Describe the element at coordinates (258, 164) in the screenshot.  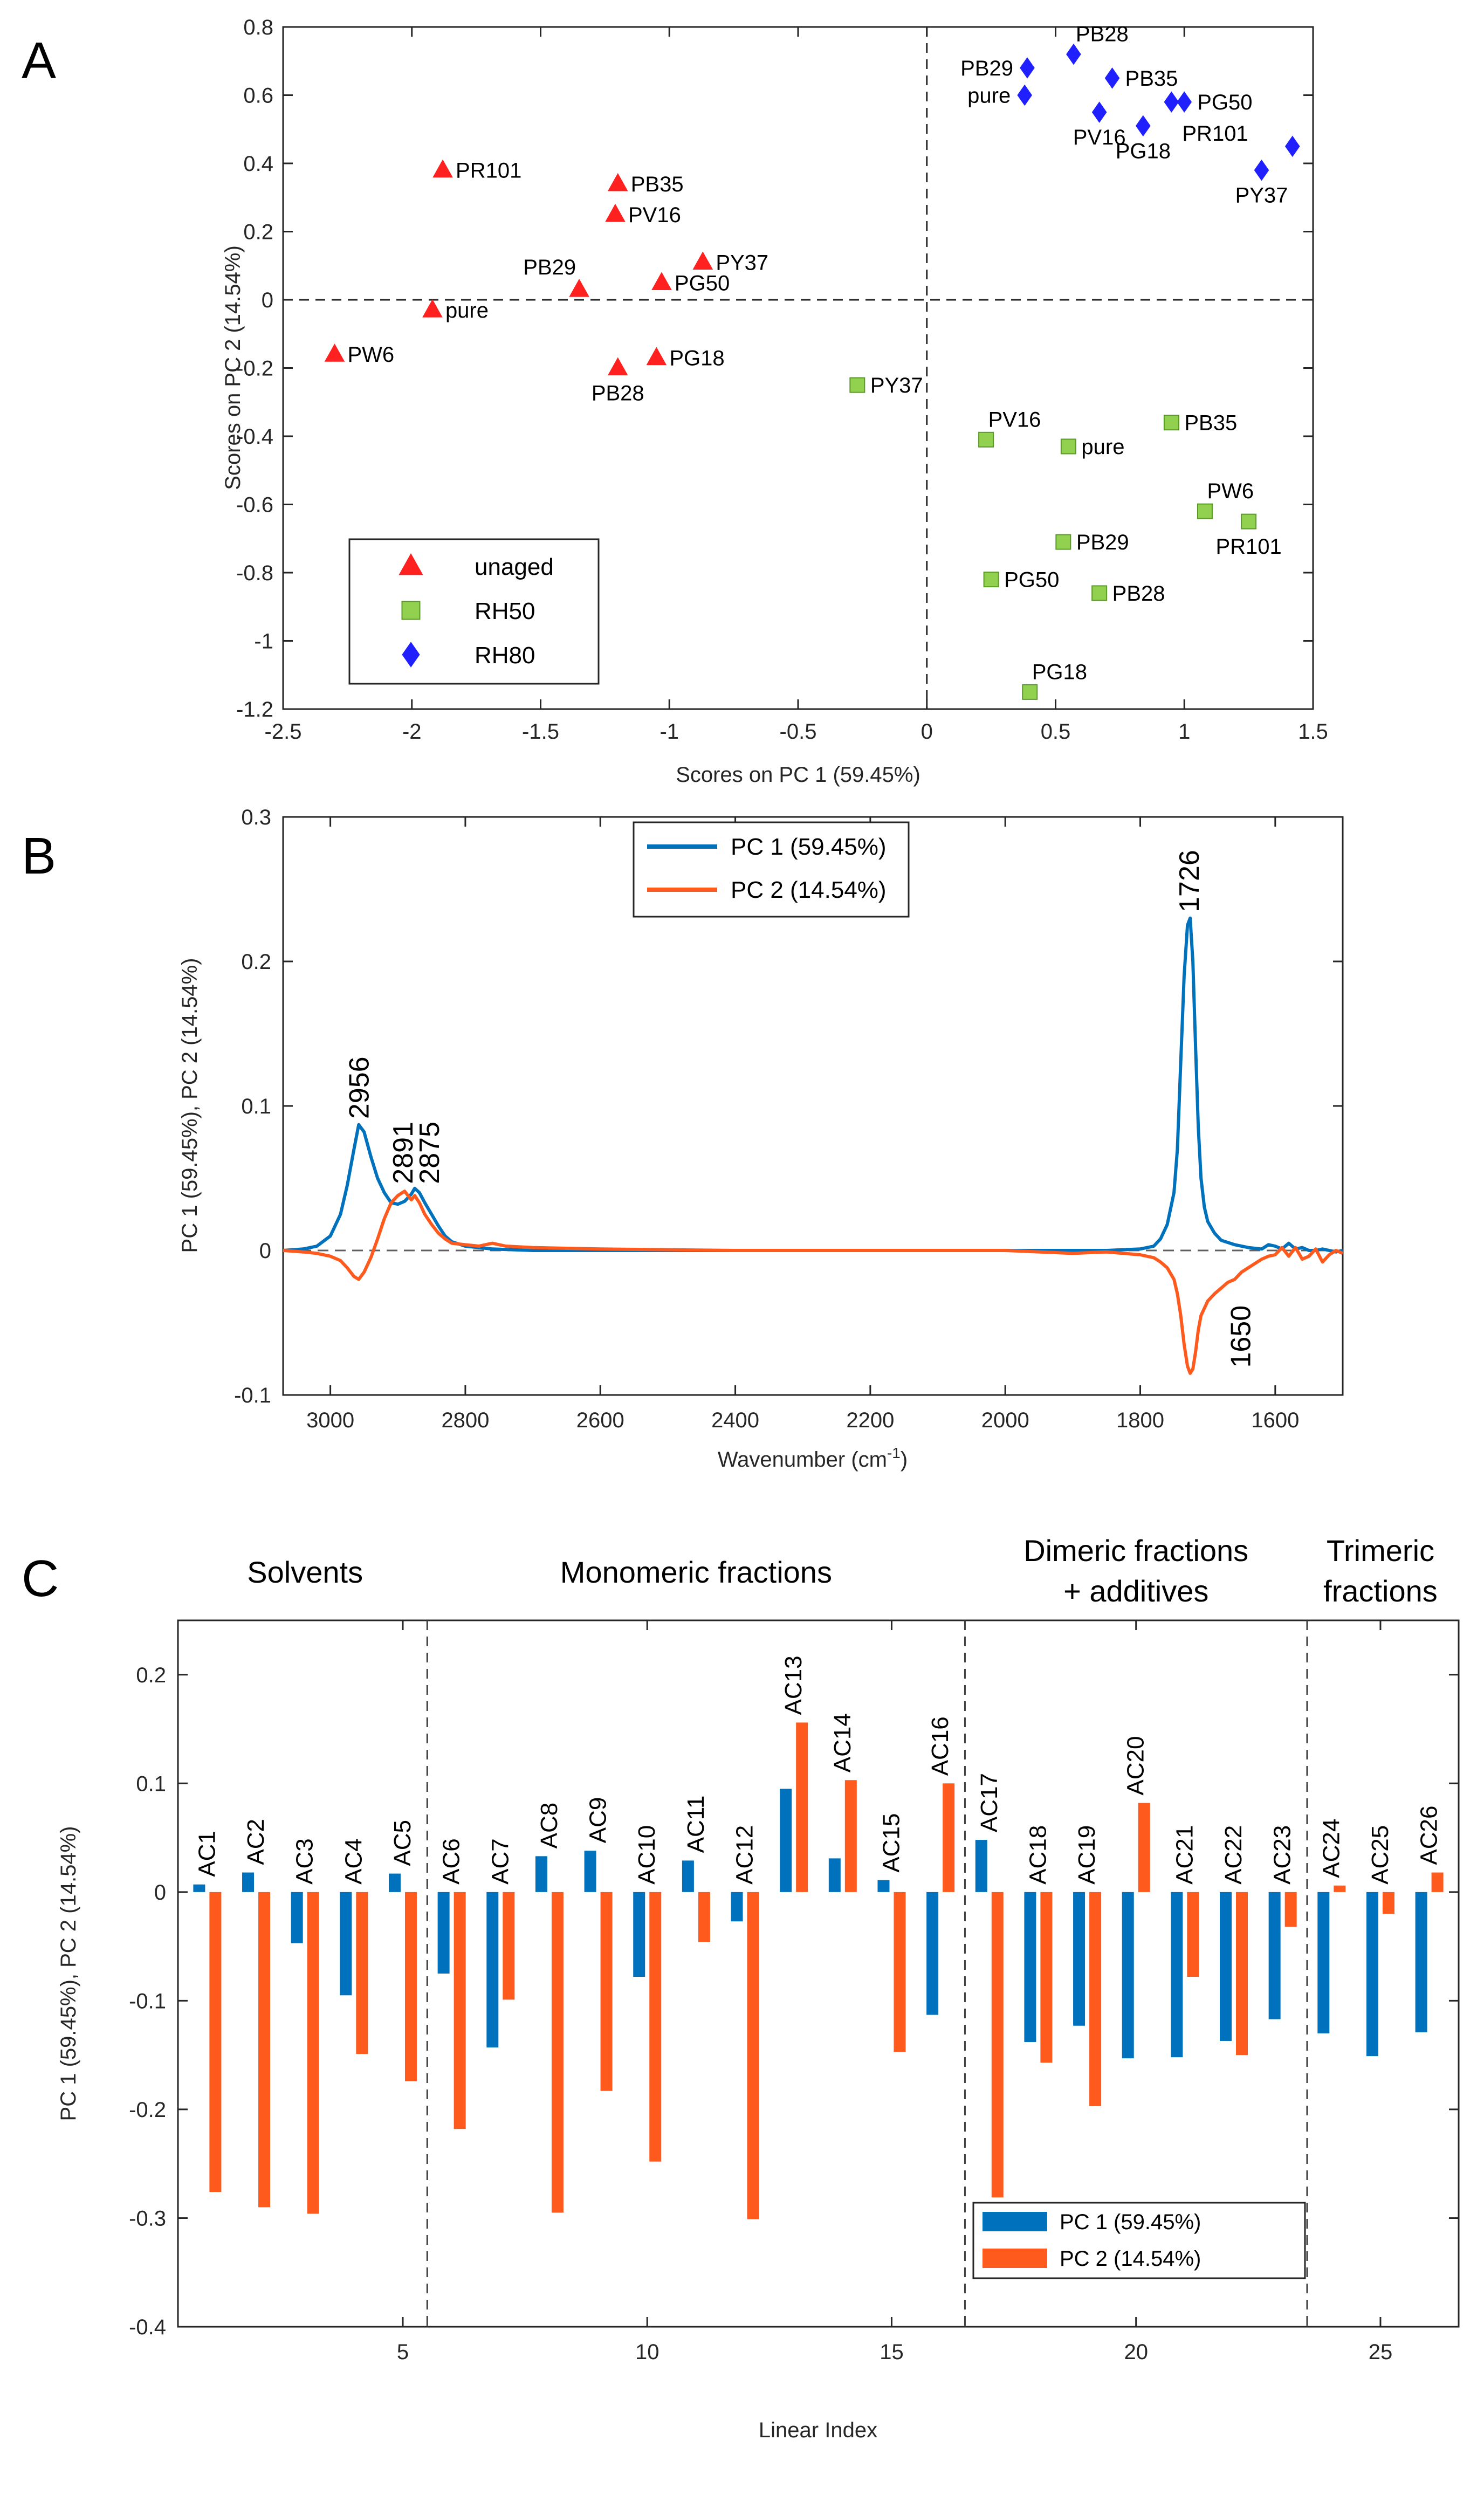
I see `panel-a-ytick-label: 0.4` at that location.